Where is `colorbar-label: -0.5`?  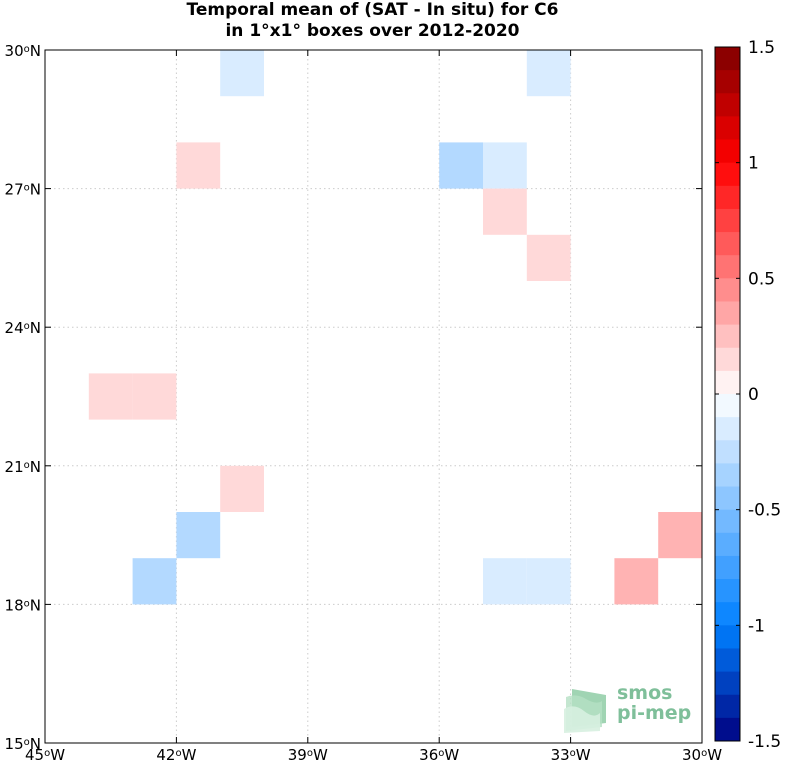
colorbar-label: -0.5 is located at coordinates (764, 511).